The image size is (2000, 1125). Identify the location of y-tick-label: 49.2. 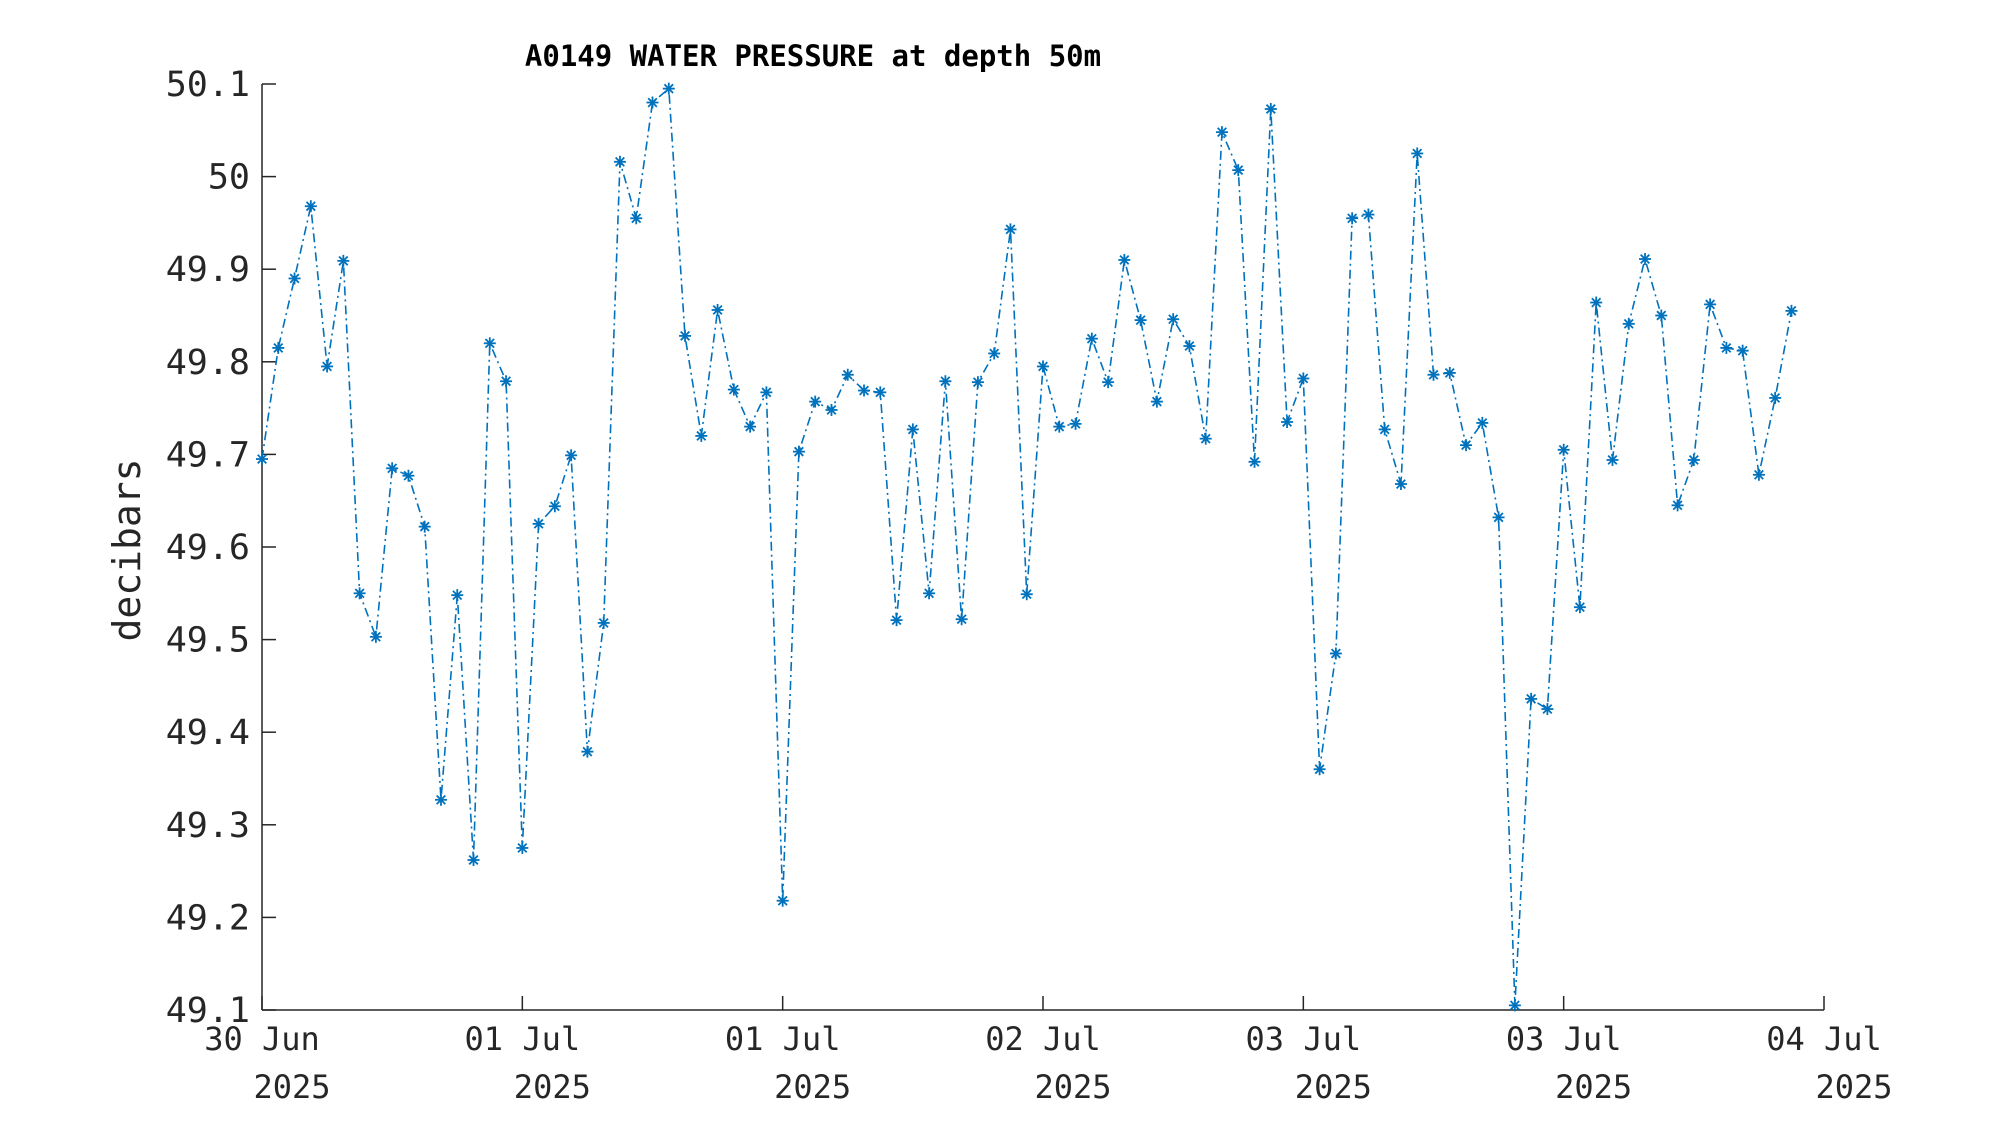
(208, 918).